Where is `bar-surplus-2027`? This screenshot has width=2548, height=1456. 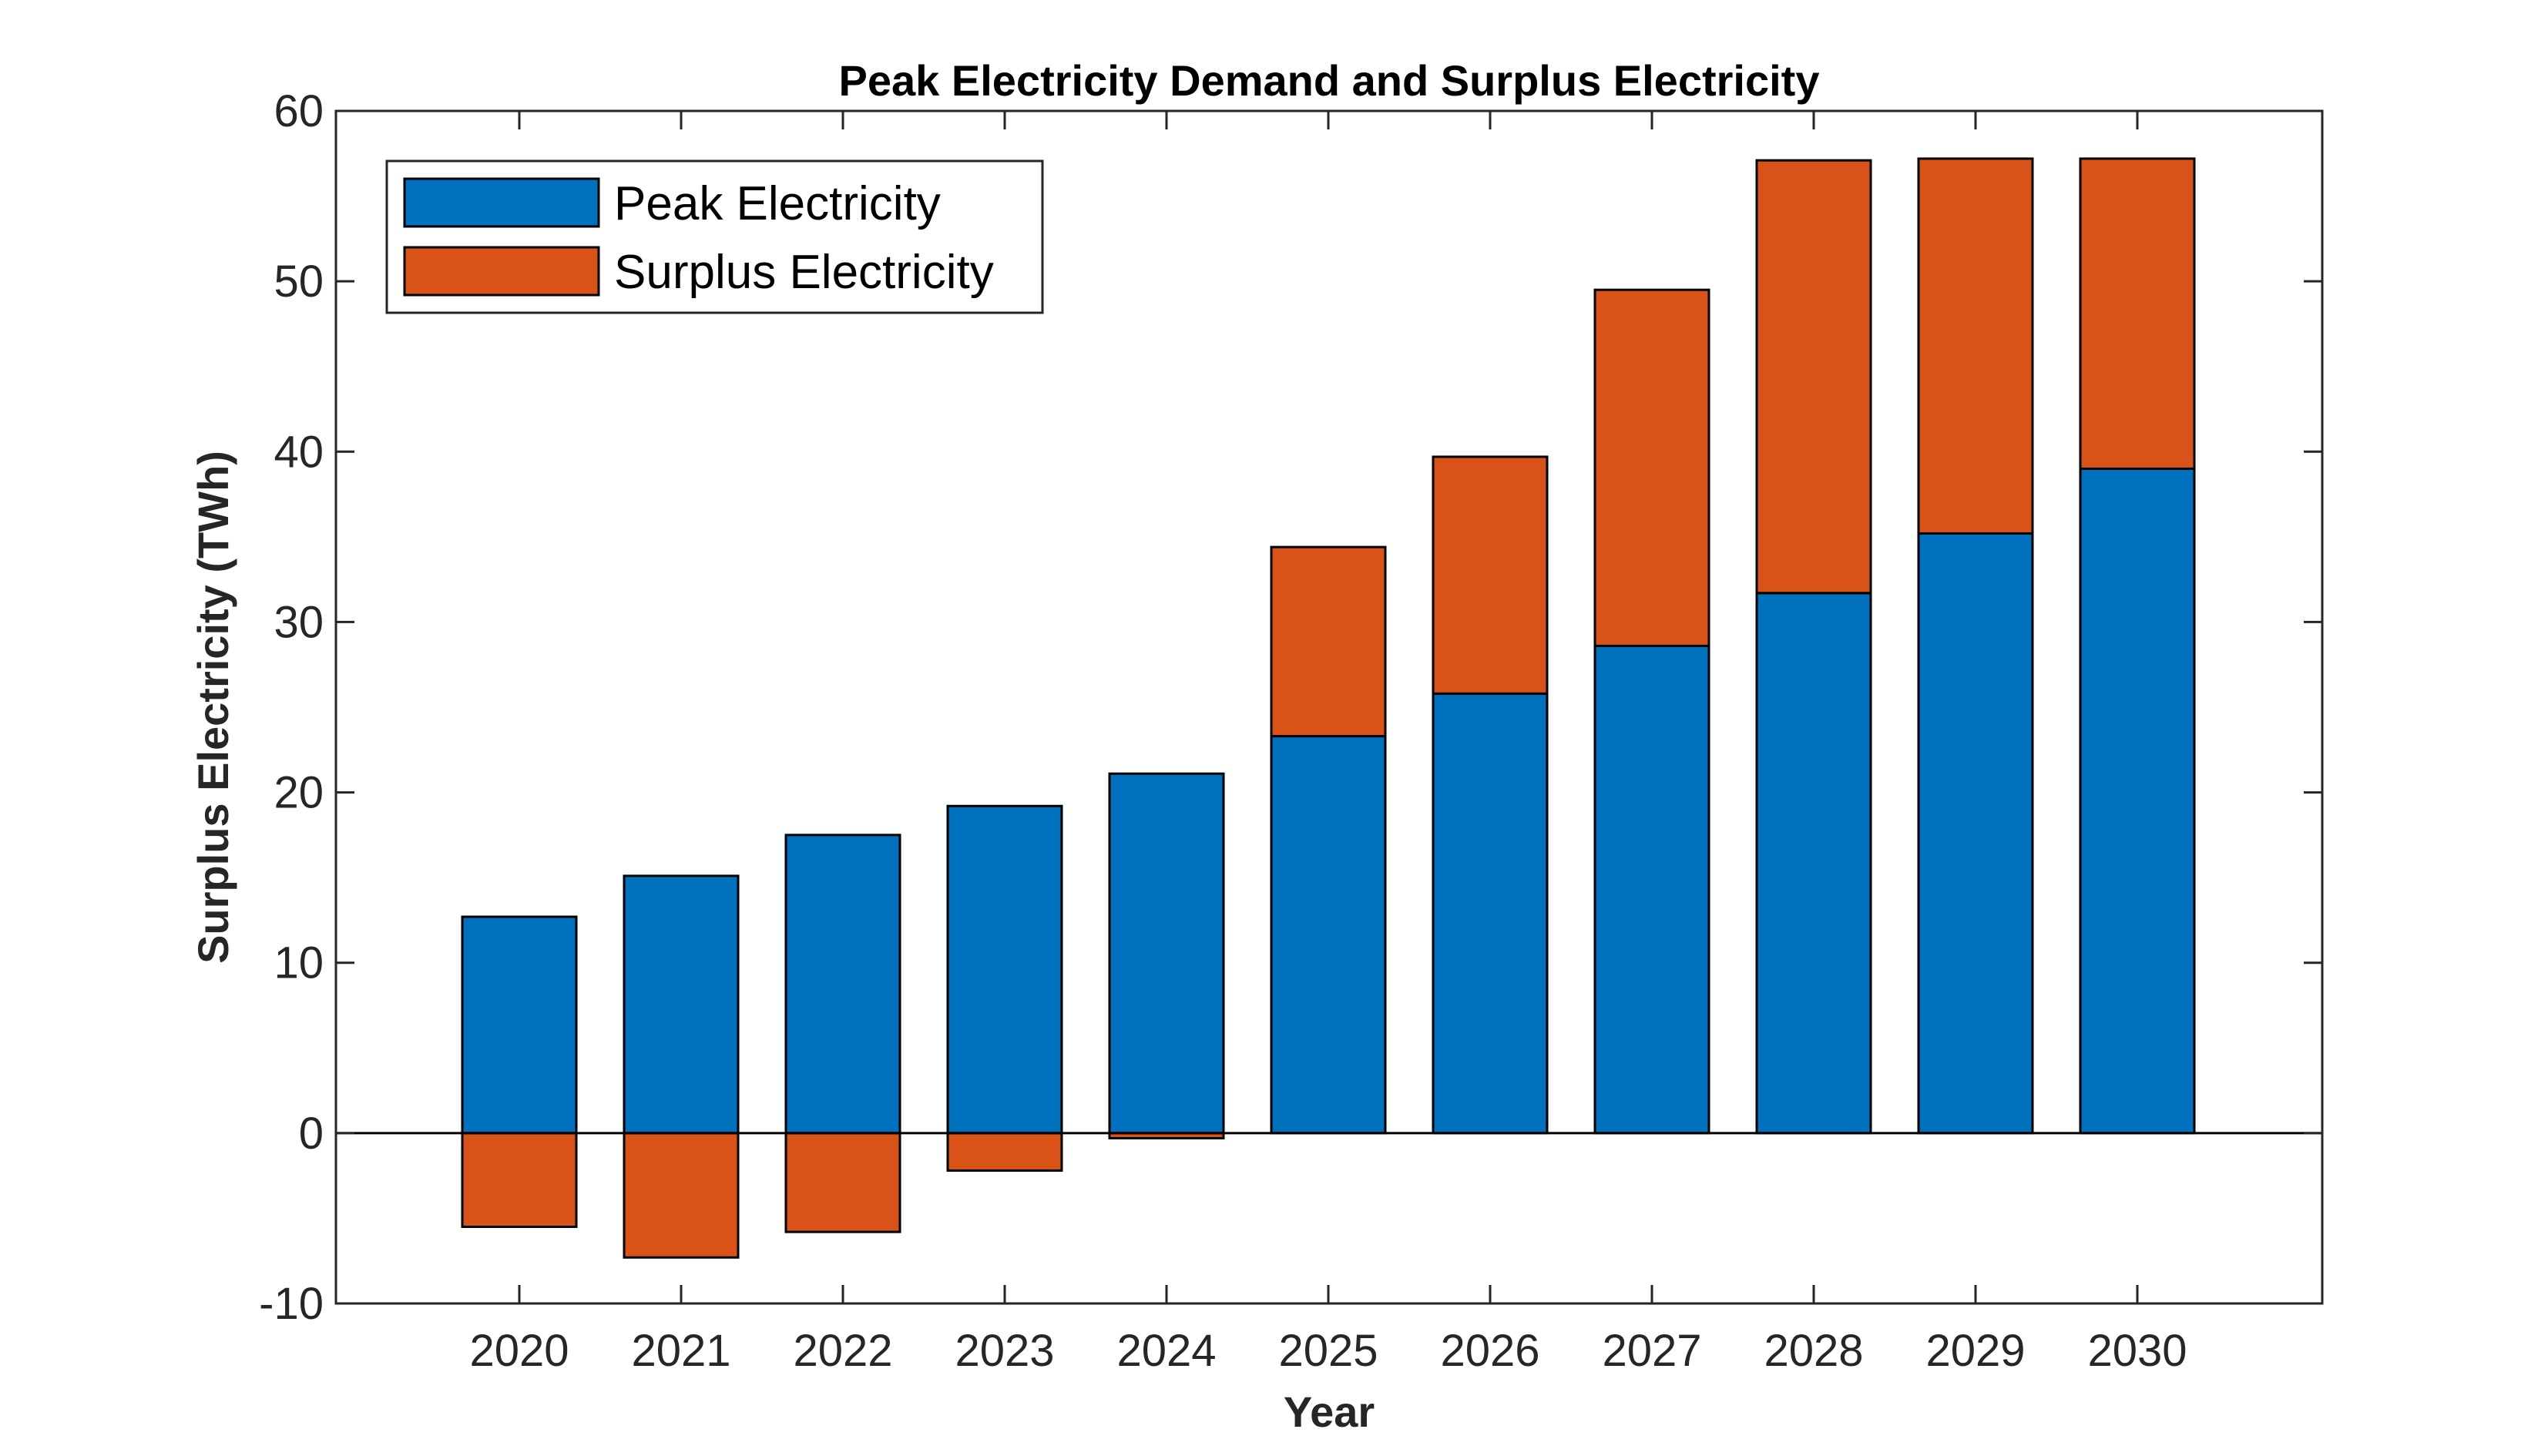
bar-surplus-2027 is located at coordinates (1651, 467).